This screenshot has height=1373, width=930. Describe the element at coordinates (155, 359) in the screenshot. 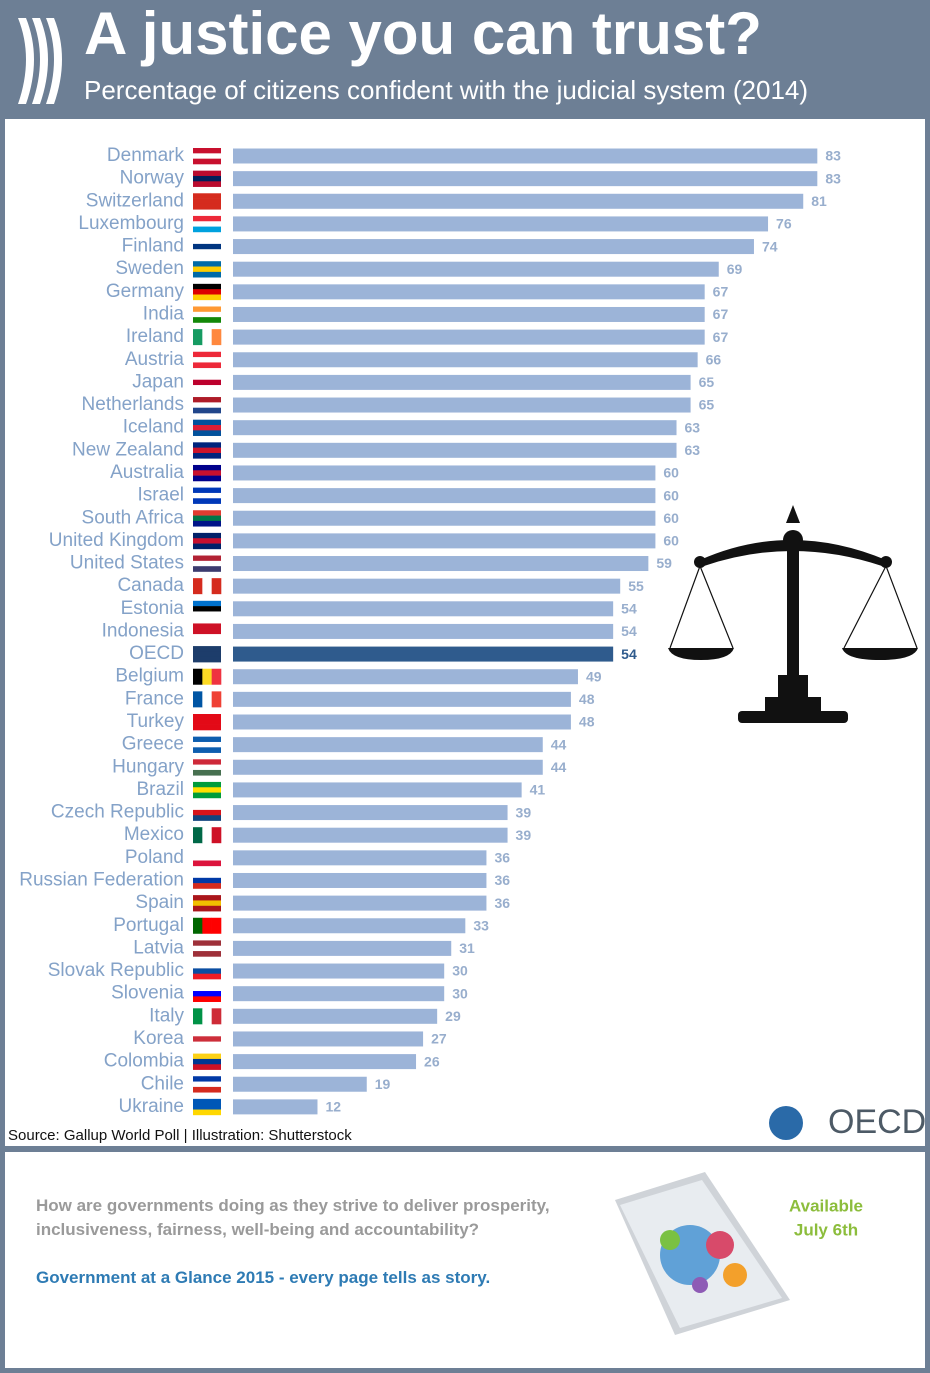

I see `category-label: Austria` at that location.